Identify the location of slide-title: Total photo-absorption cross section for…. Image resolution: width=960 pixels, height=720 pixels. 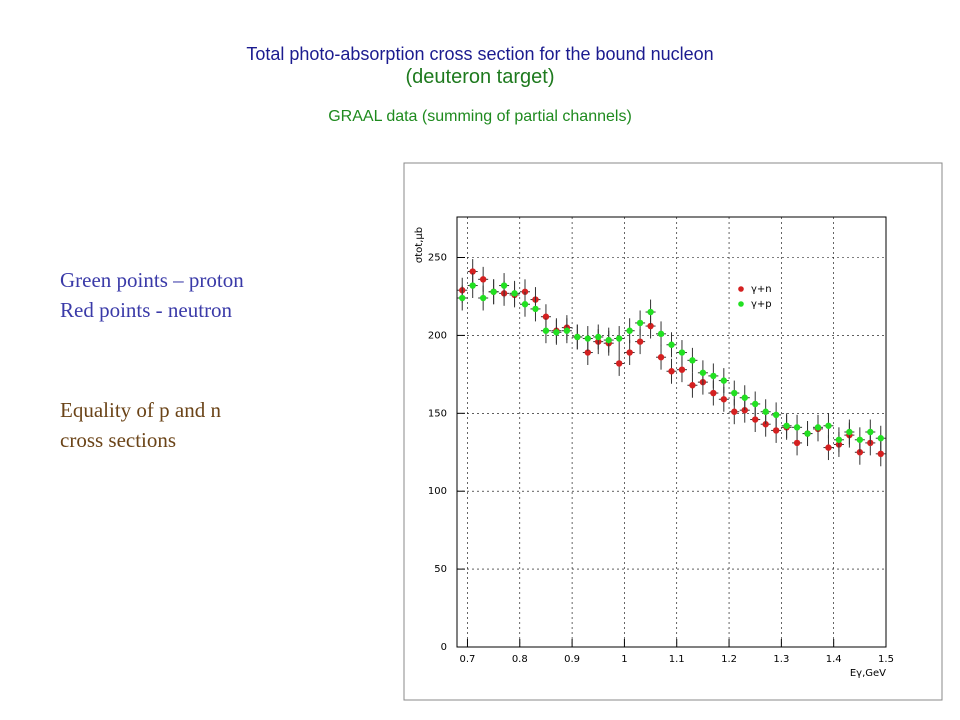
(480, 54).